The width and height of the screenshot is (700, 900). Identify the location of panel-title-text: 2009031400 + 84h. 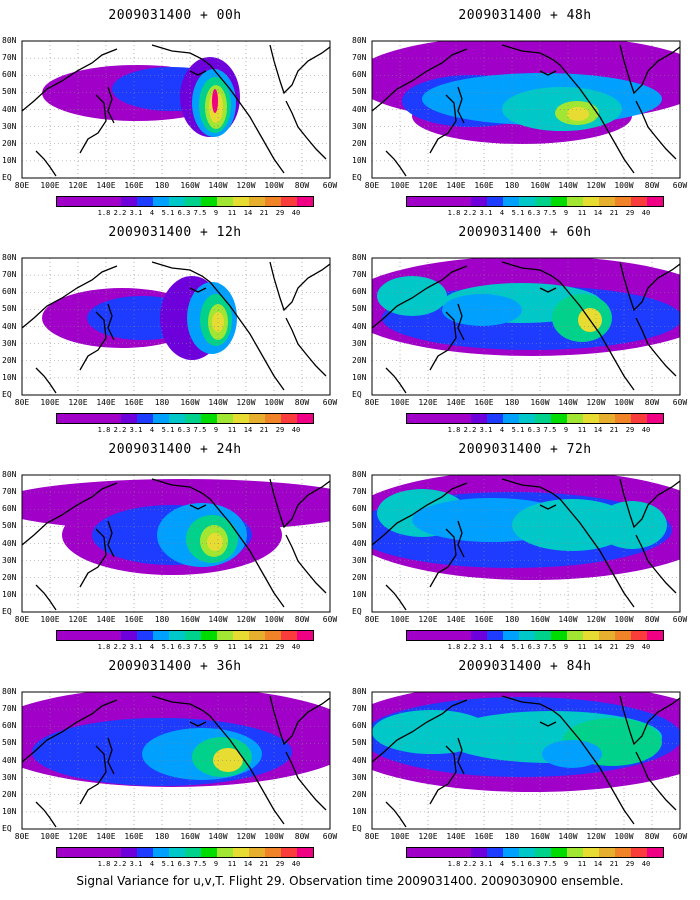
(525, 666).